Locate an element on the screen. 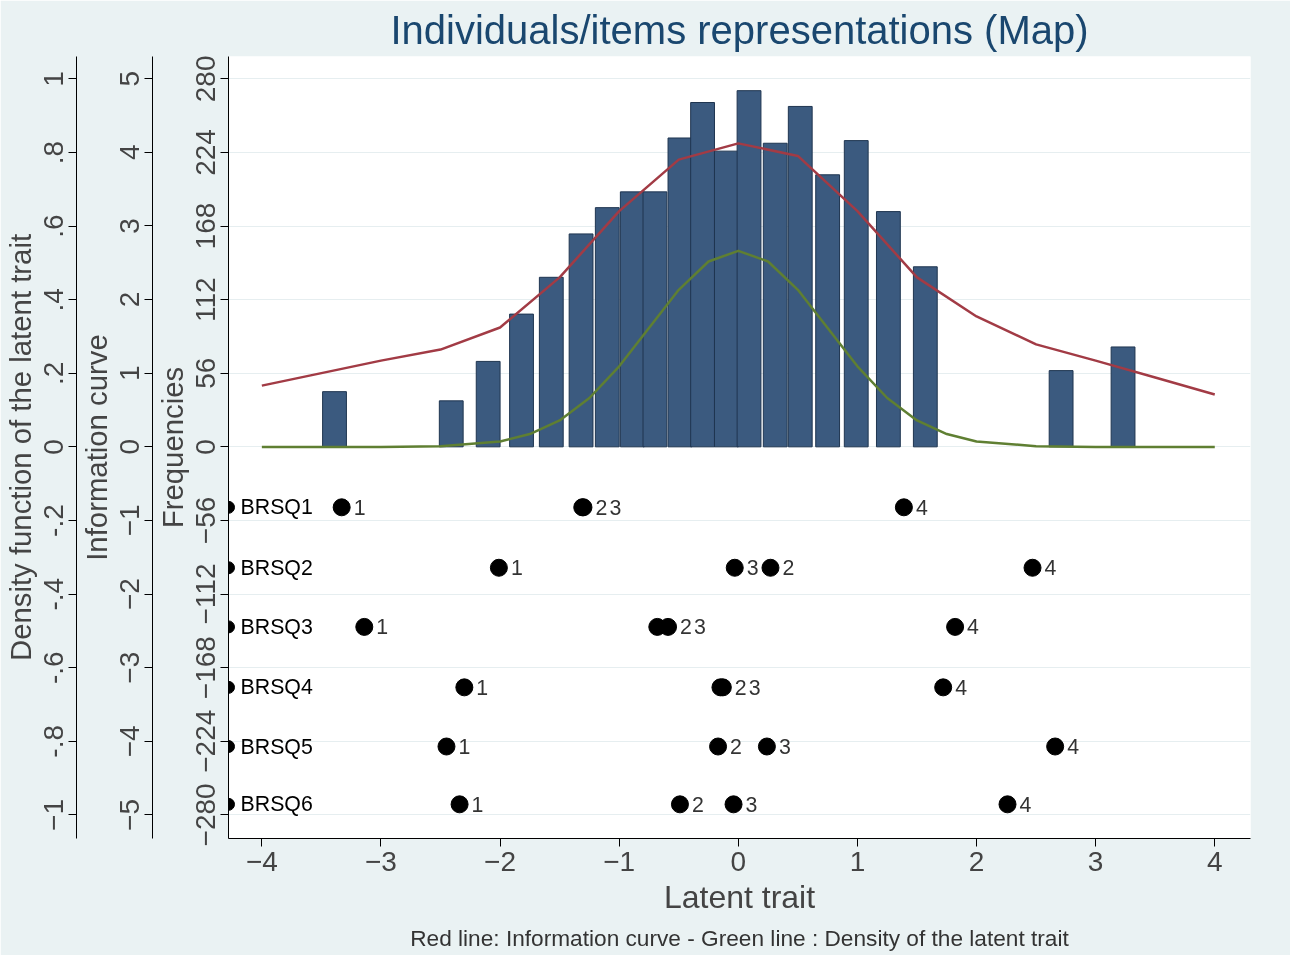 The image size is (1298, 965). y3-tick-label: .8 is located at coordinates (54, 152).